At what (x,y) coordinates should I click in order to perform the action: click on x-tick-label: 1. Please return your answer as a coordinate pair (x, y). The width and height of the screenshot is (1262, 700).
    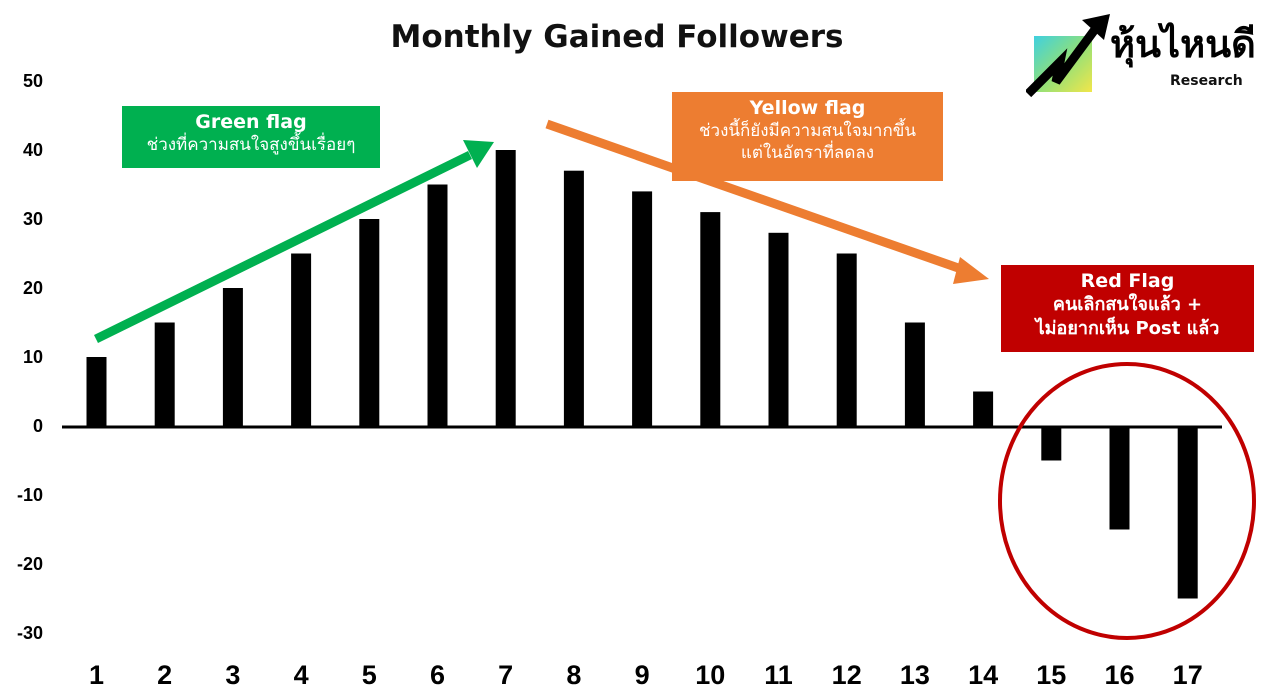
    Looking at the image, I should click on (96, 675).